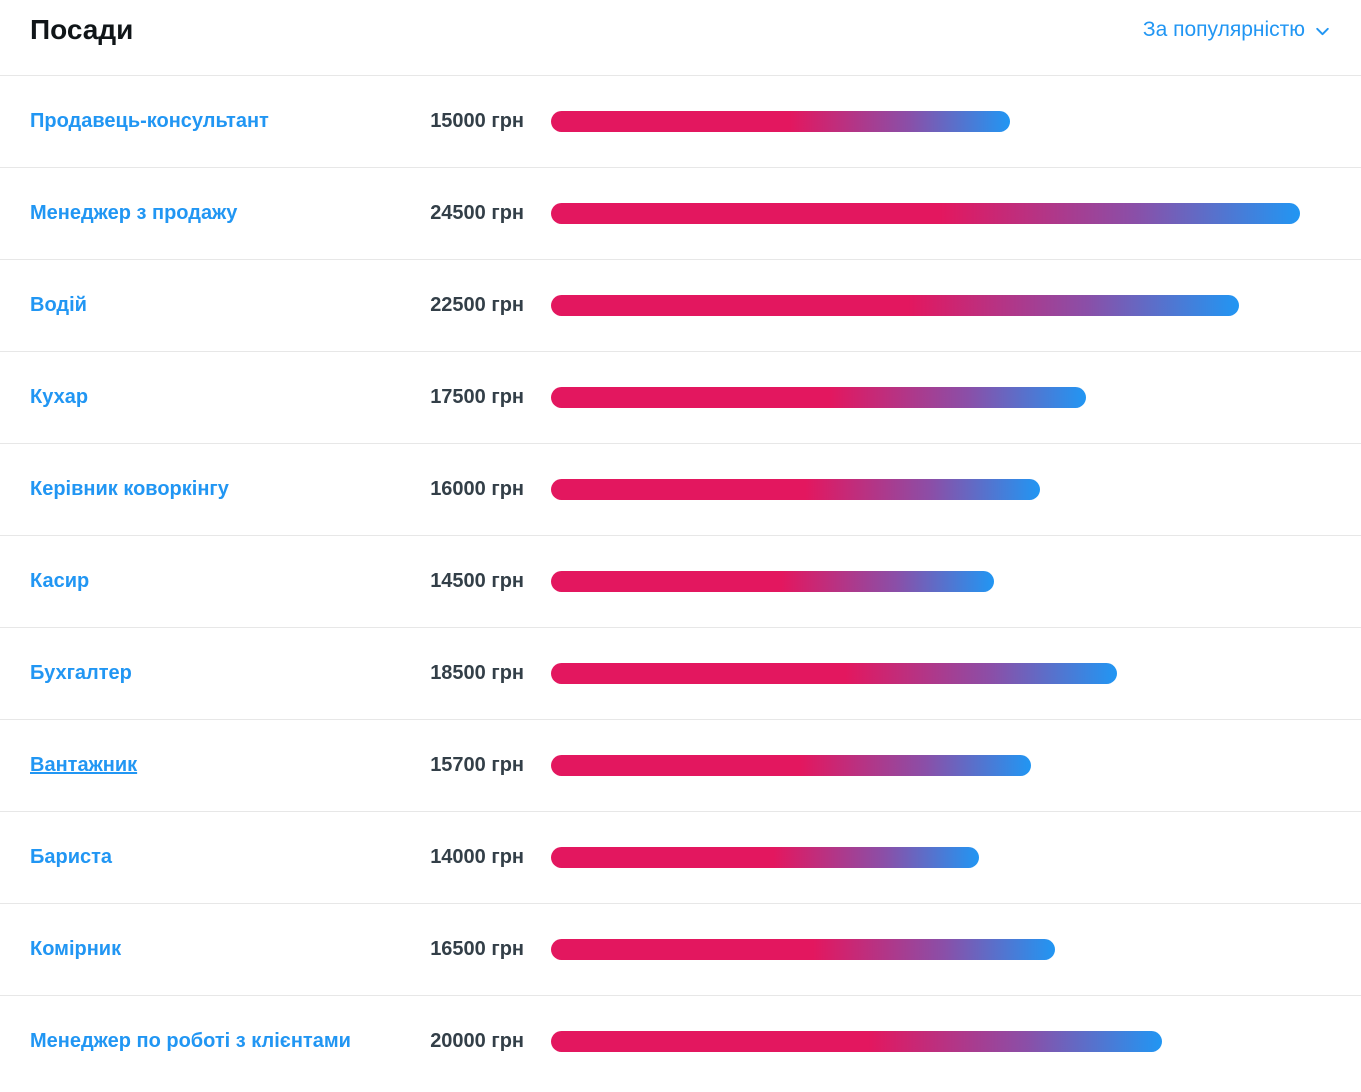 The width and height of the screenshot is (1361, 1092). What do you see at coordinates (477, 489) in the screenshot?
I see `salary-value: 16000 грн` at bounding box center [477, 489].